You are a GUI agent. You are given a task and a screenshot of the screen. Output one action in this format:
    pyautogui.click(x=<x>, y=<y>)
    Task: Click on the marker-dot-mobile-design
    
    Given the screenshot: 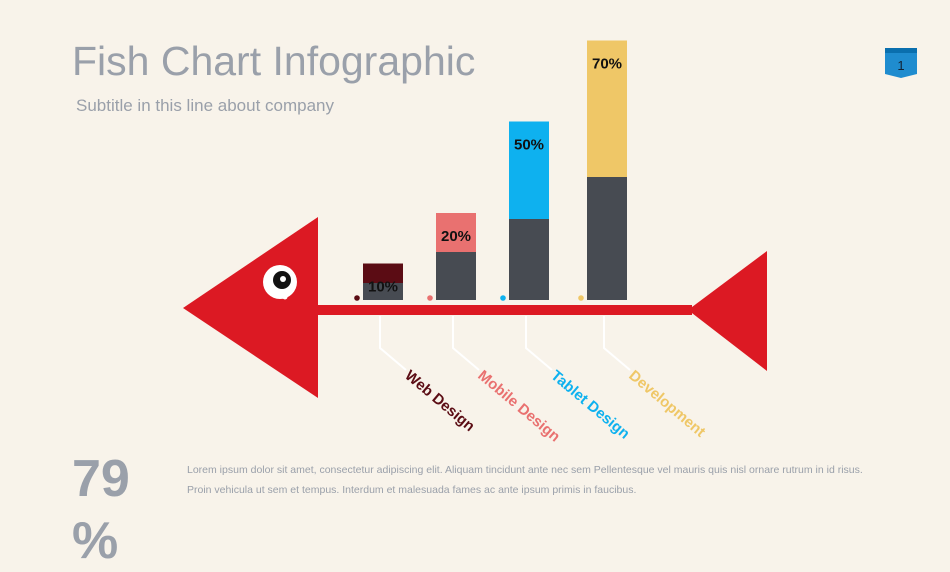 What is the action you would take?
    pyautogui.click(x=430, y=298)
    